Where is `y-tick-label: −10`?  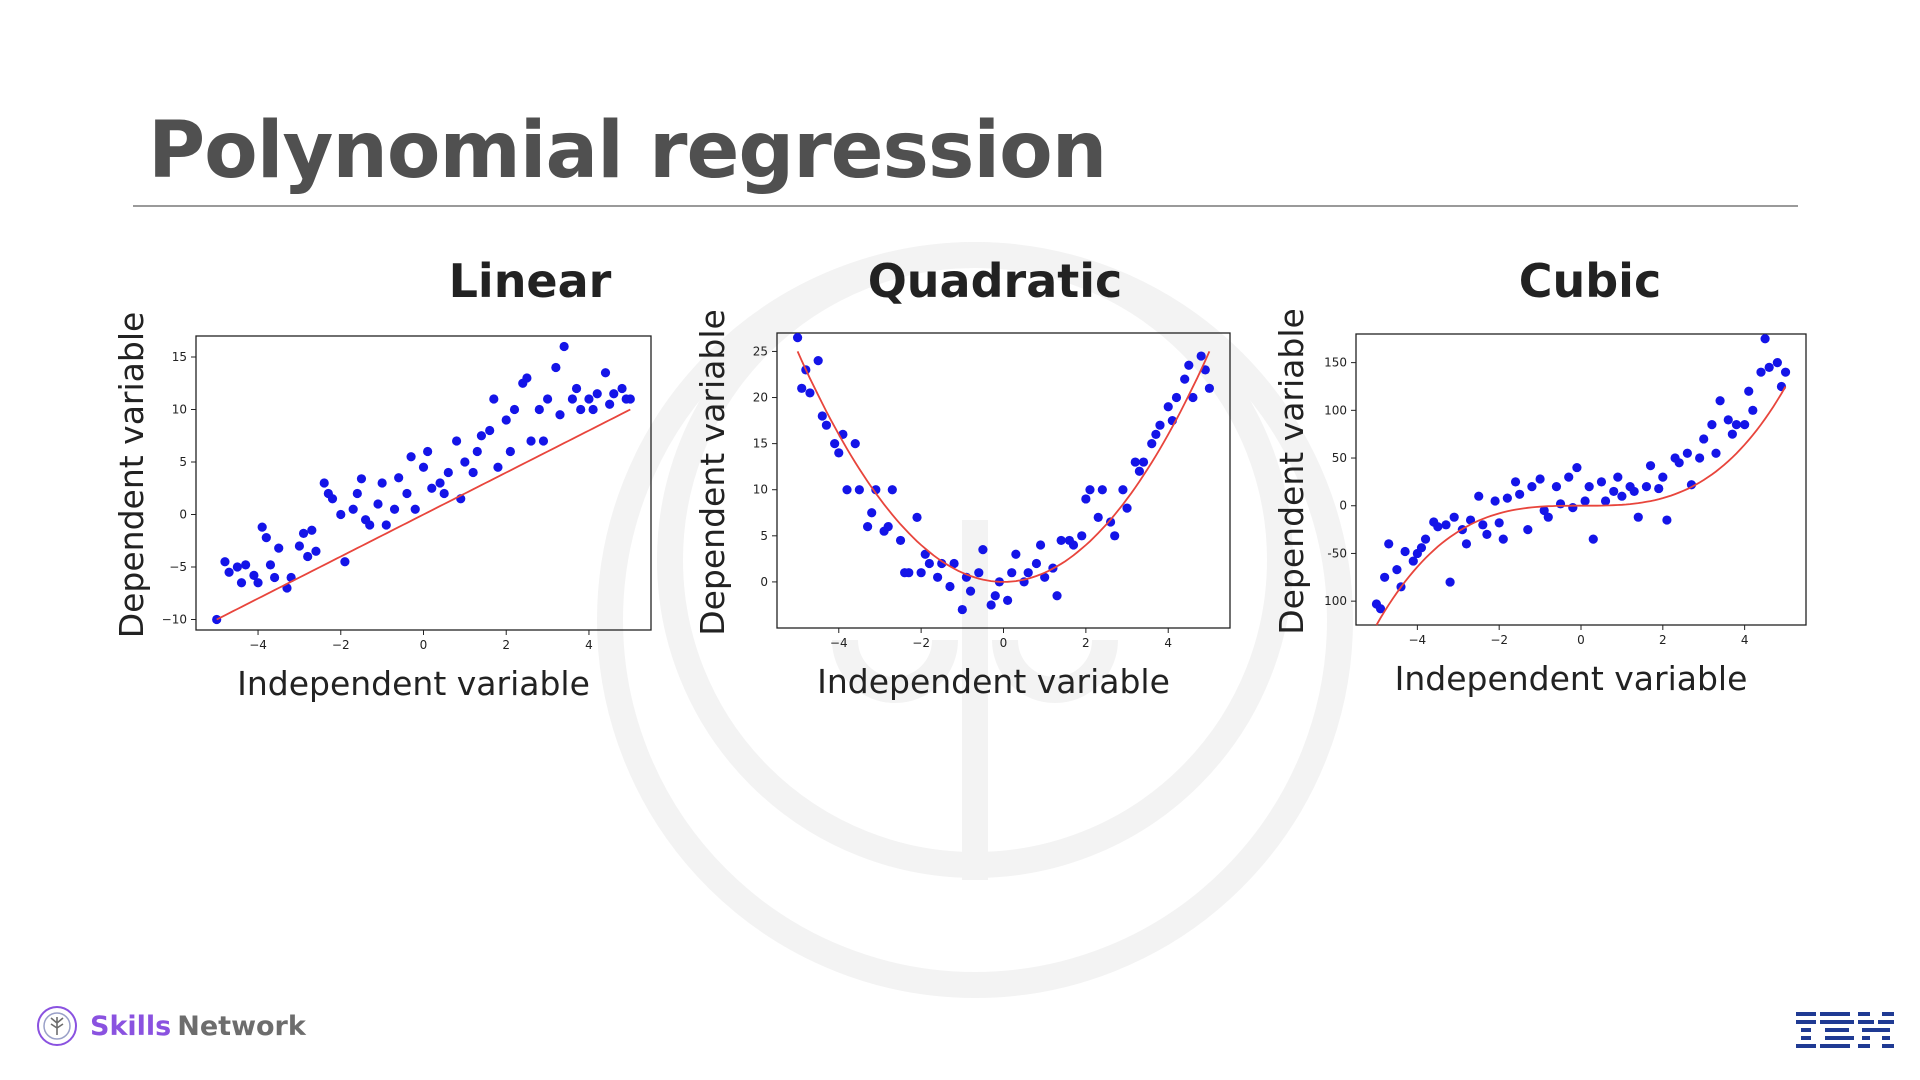
y-tick-label: −10 is located at coordinates (174, 620).